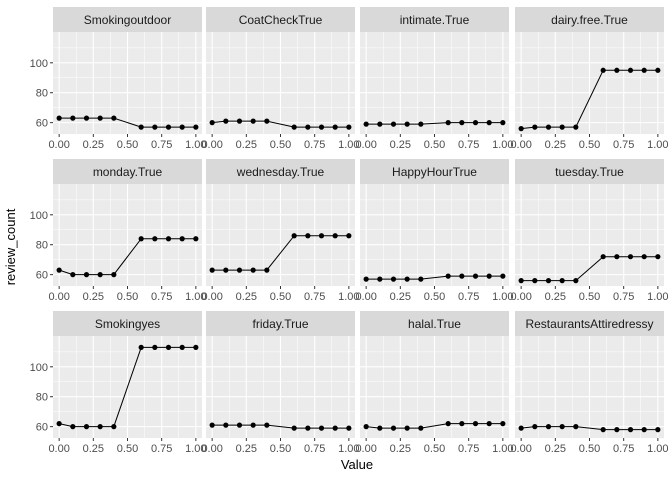 The height and width of the screenshot is (480, 672). What do you see at coordinates (211, 449) in the screenshot?
I see `x-tick-label: 0.00` at bounding box center [211, 449].